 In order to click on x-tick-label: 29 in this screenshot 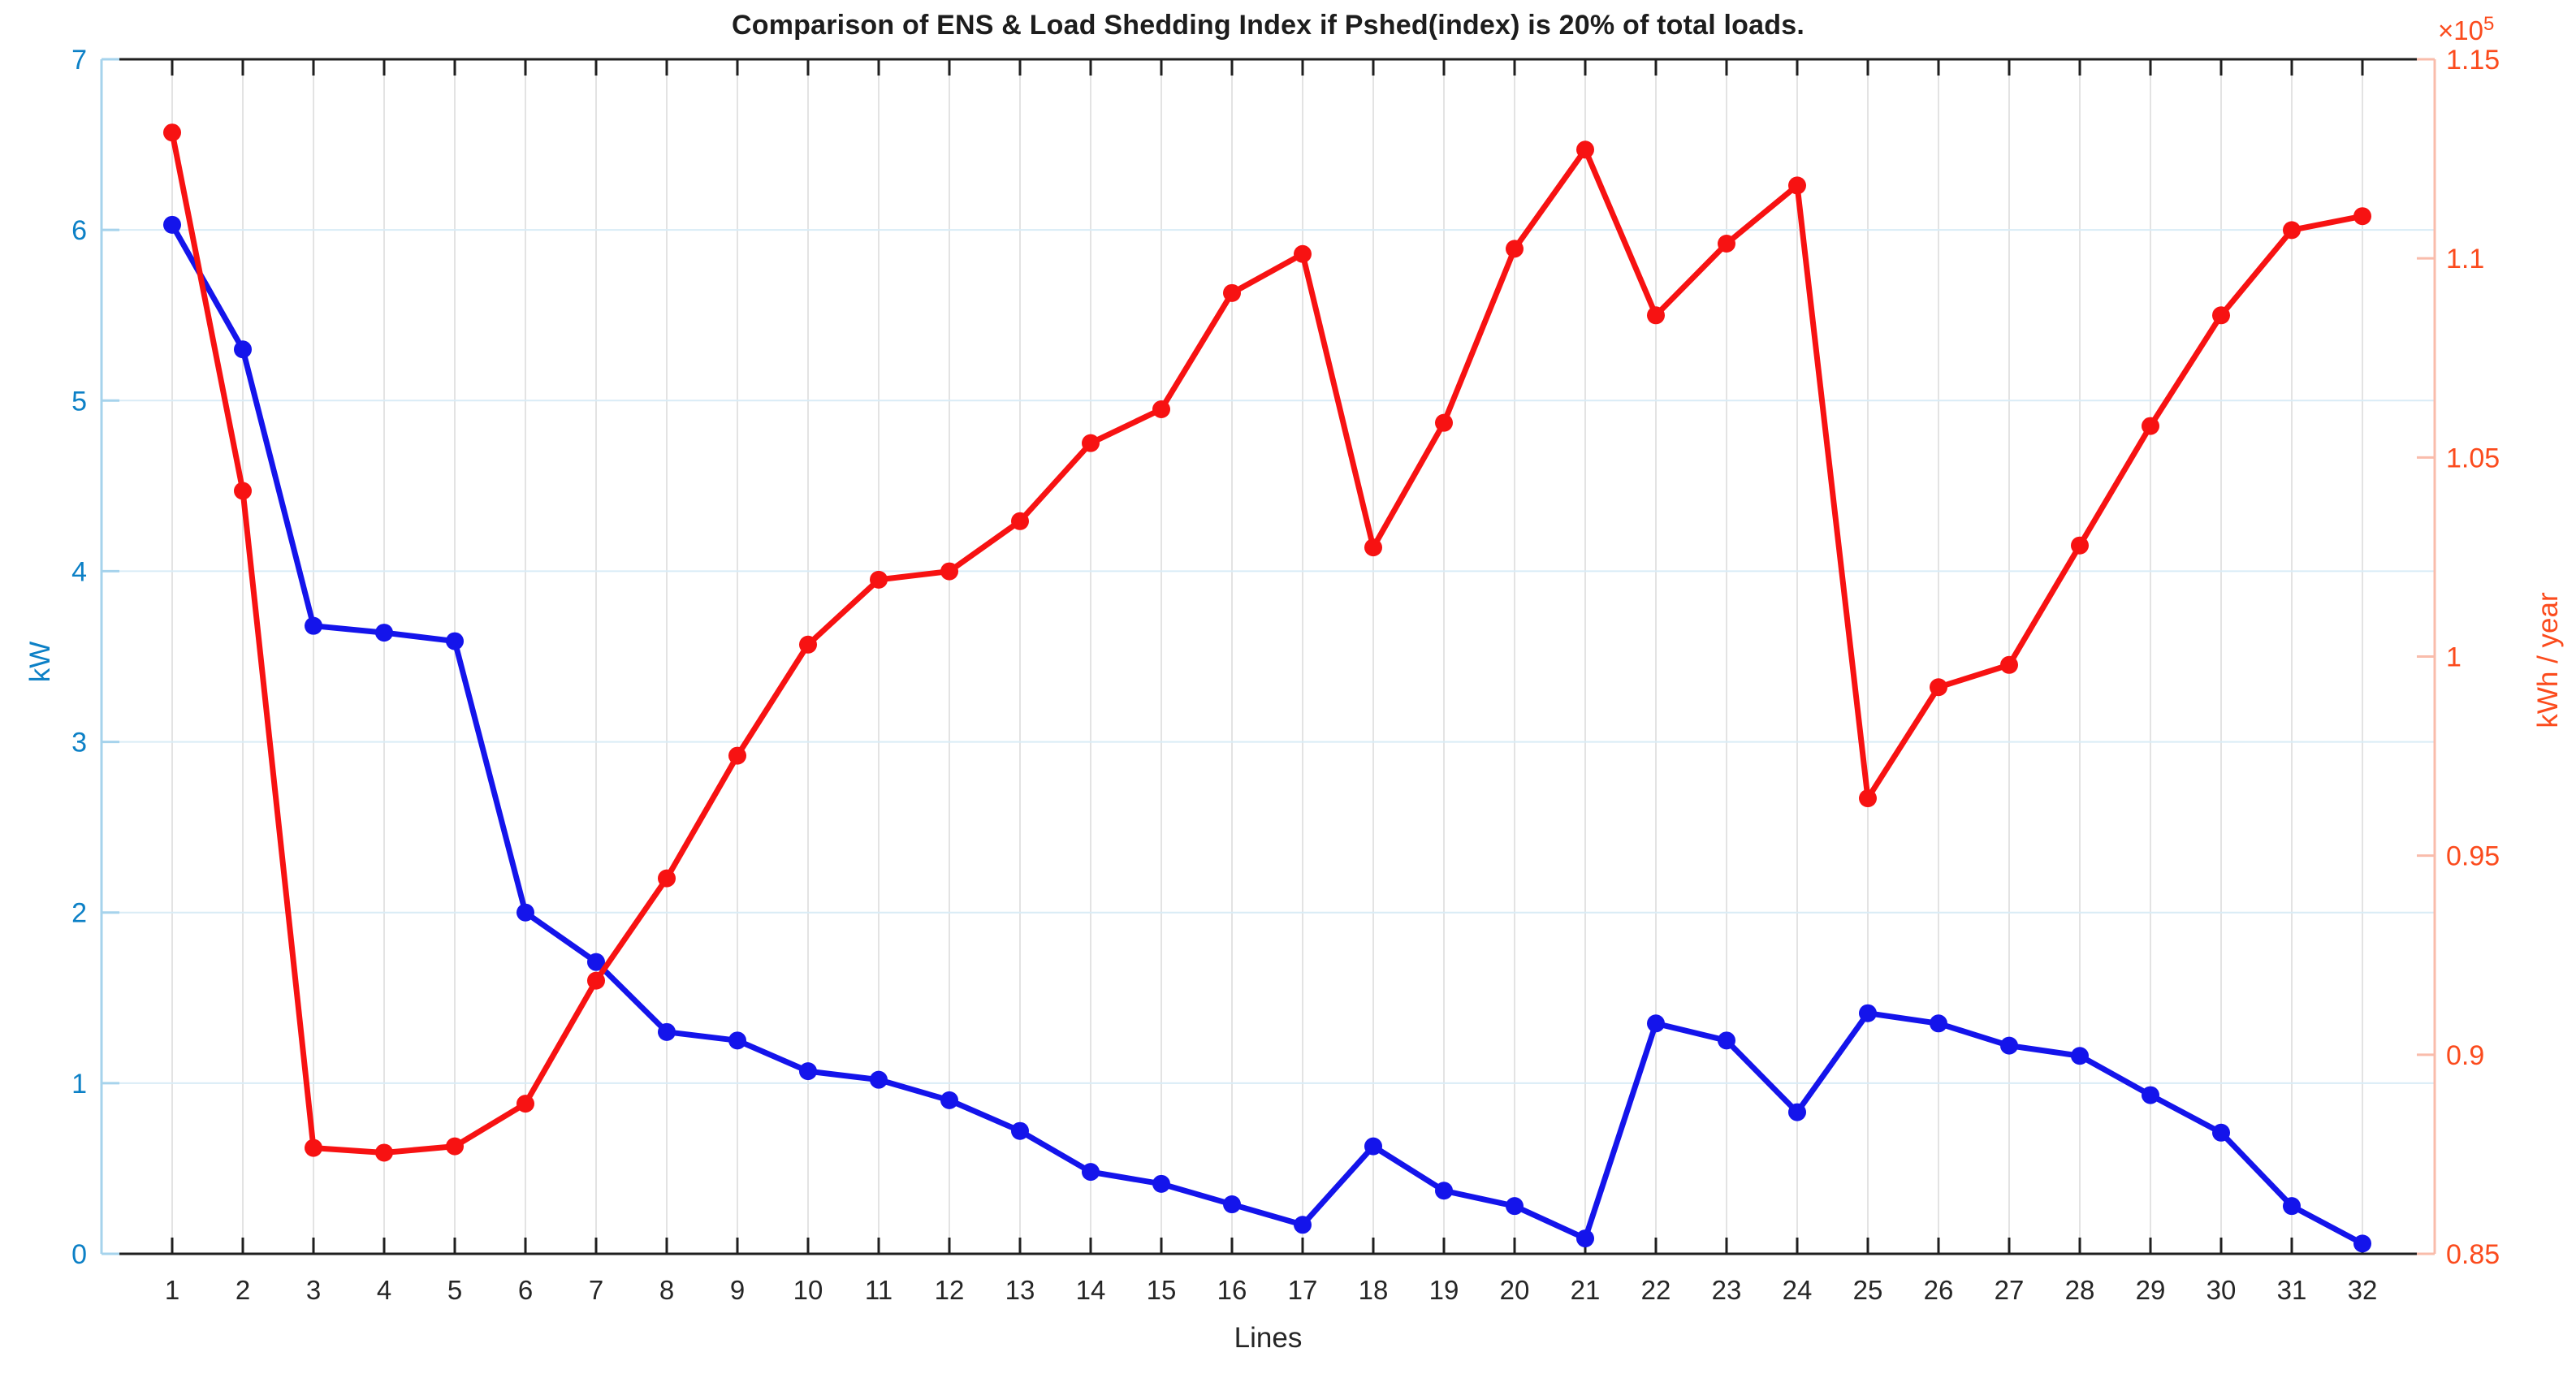, I will do `click(2151, 1290)`.